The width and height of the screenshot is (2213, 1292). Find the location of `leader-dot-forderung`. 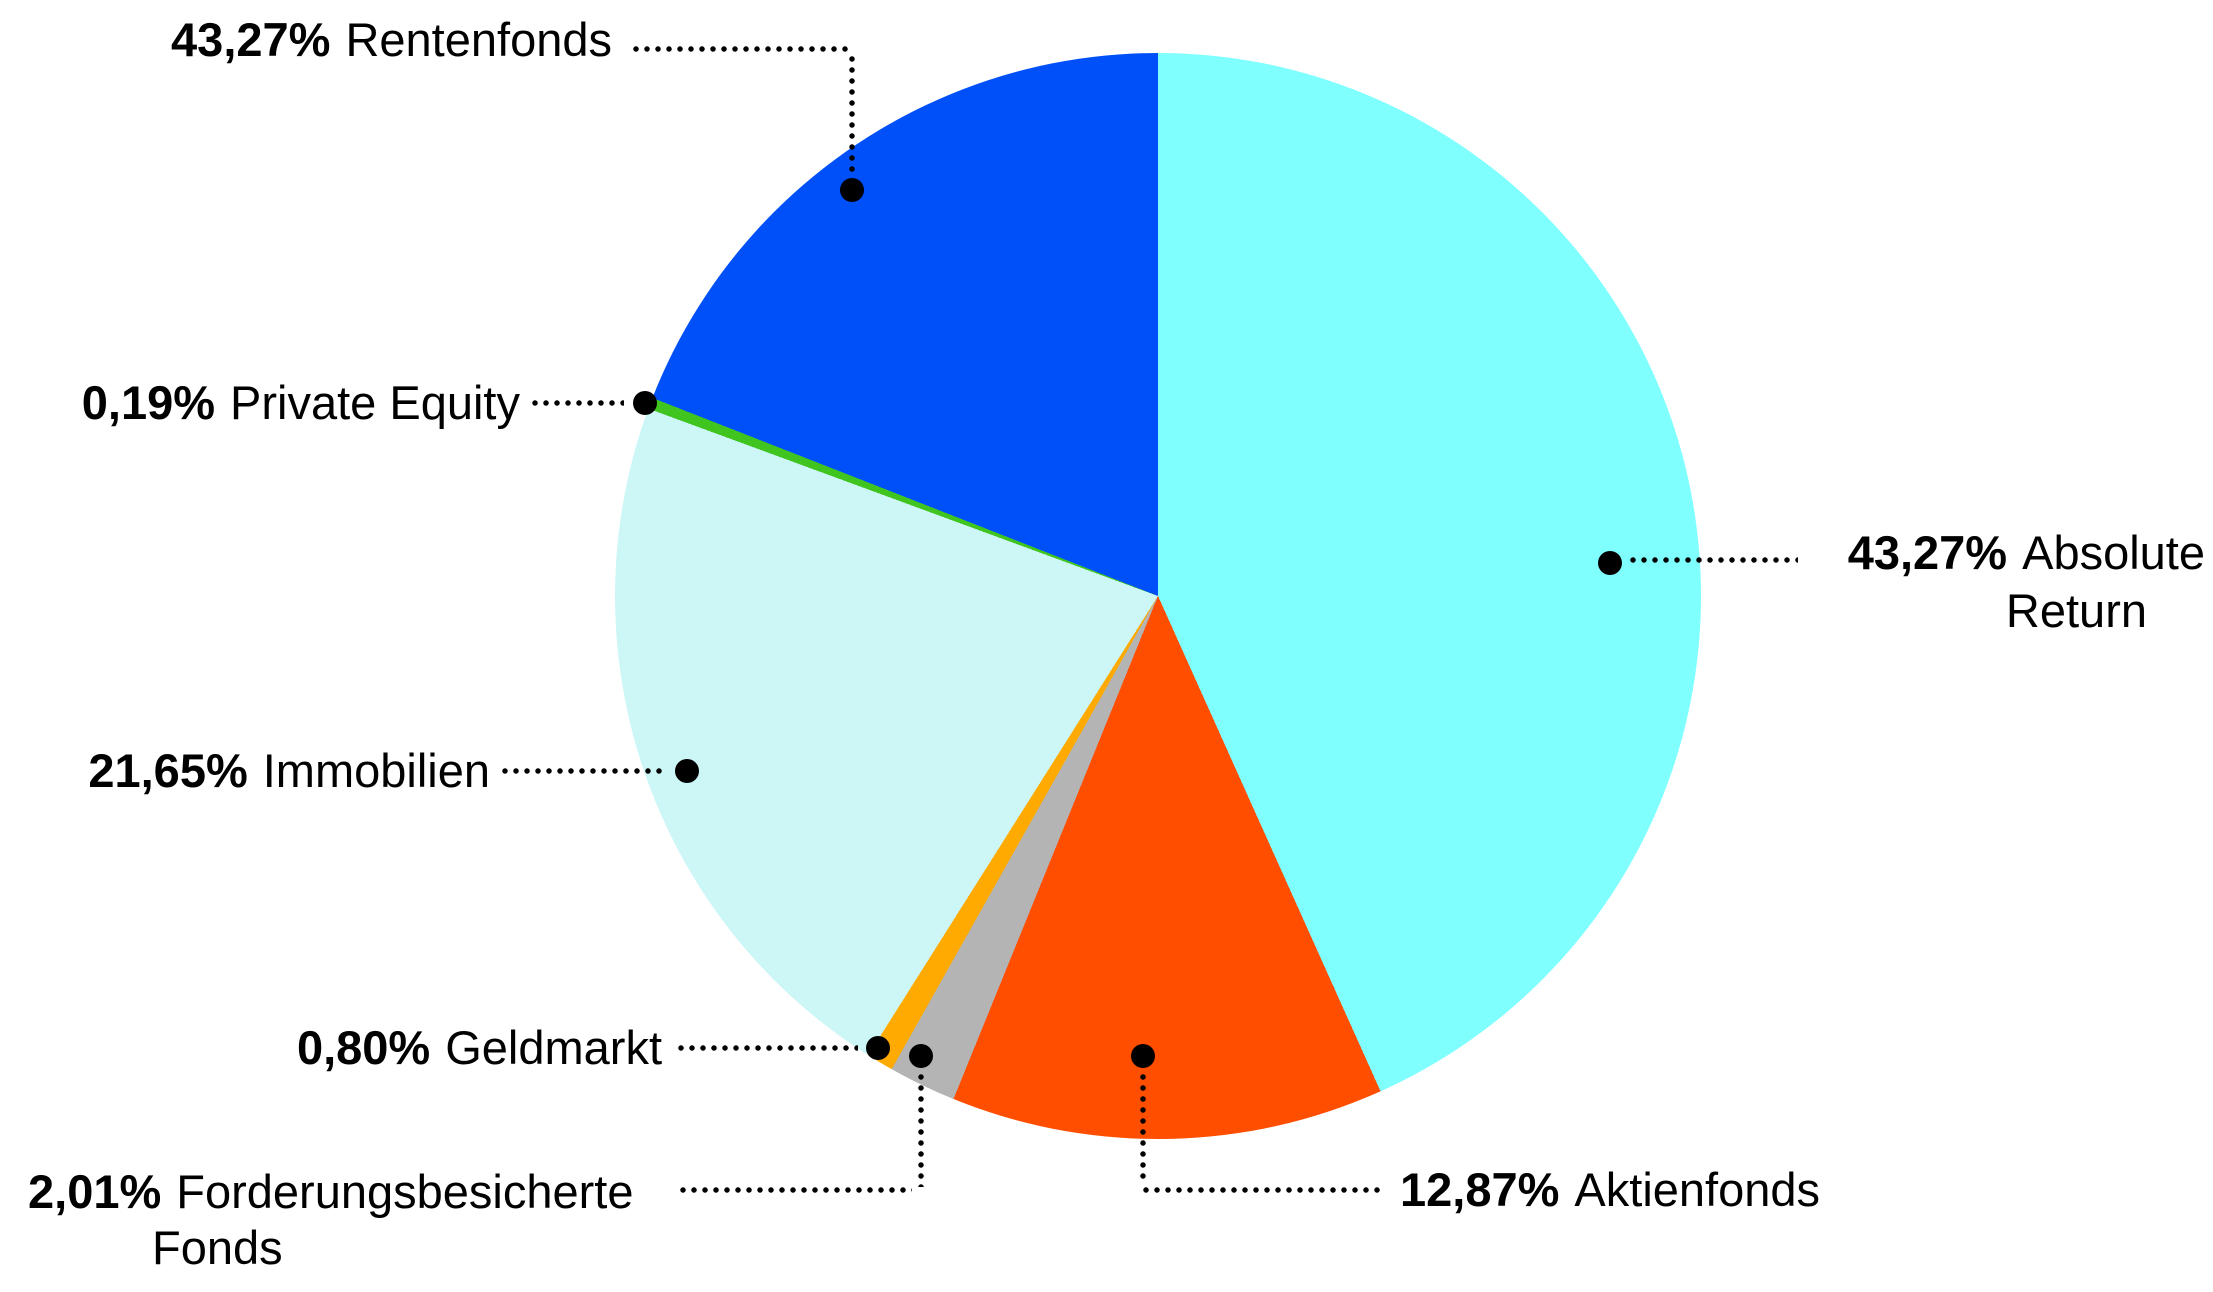

leader-dot-forderung is located at coordinates (921, 1056).